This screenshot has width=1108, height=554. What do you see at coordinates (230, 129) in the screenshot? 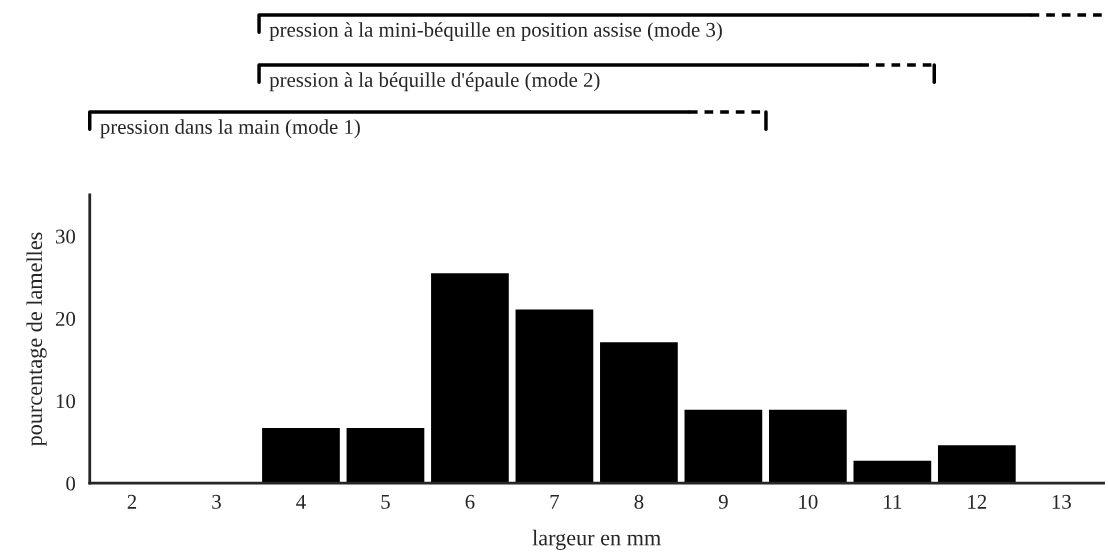
I see `text: pression dans la main (mode 1)` at bounding box center [230, 129].